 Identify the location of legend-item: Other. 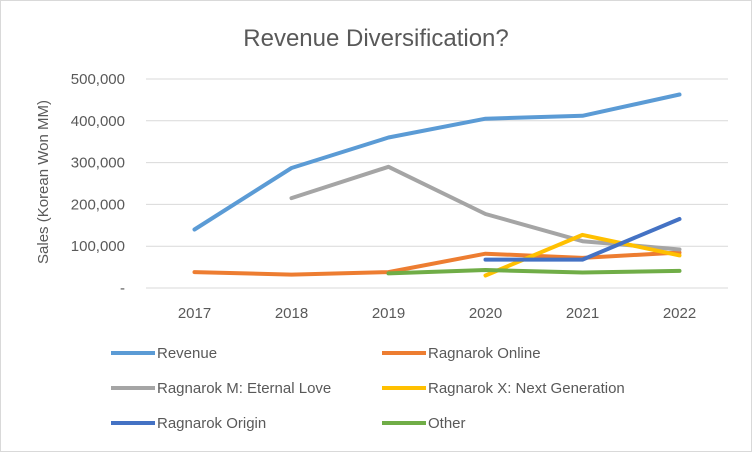
(424, 423).